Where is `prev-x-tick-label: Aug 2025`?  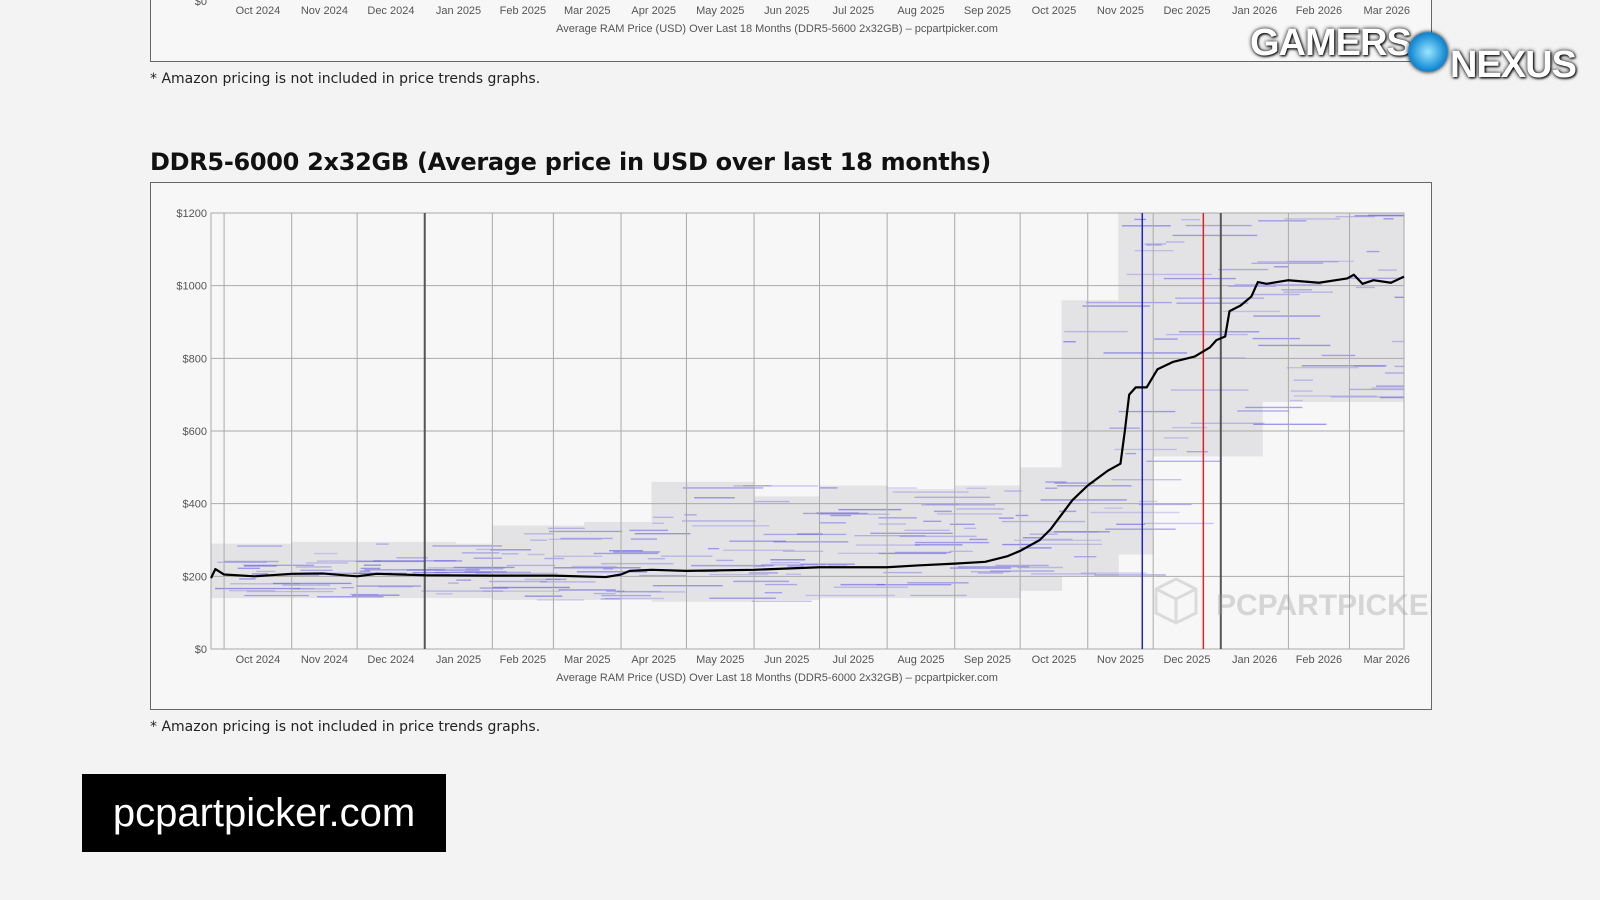 prev-x-tick-label: Aug 2025 is located at coordinates (920, 11).